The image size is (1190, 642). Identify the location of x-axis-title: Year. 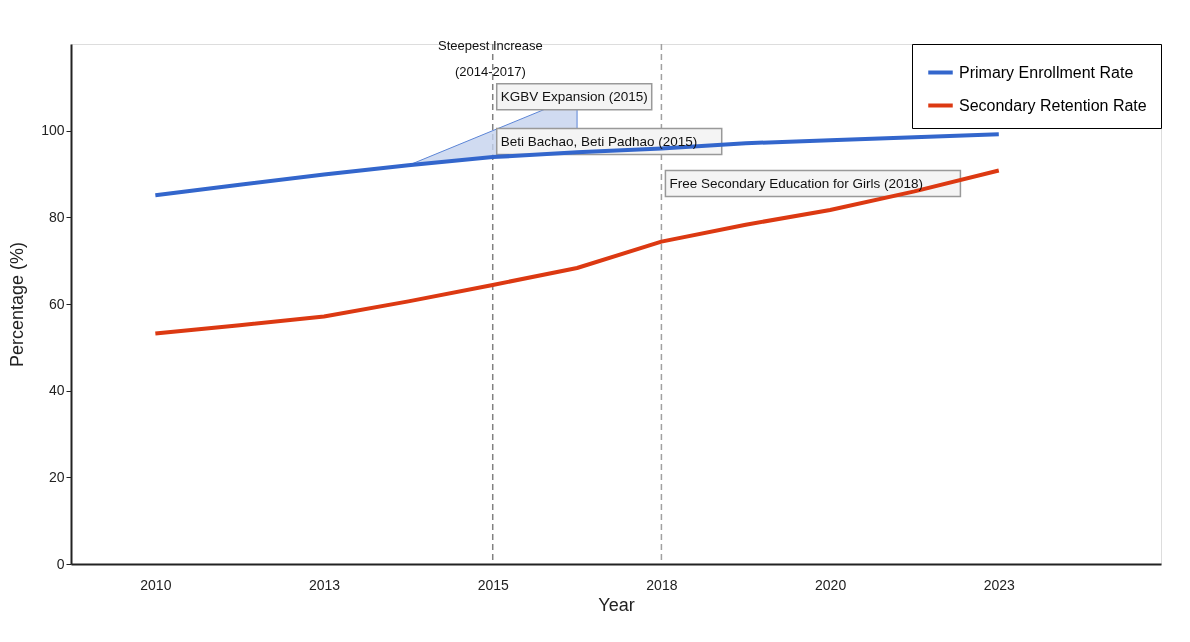
(616, 604).